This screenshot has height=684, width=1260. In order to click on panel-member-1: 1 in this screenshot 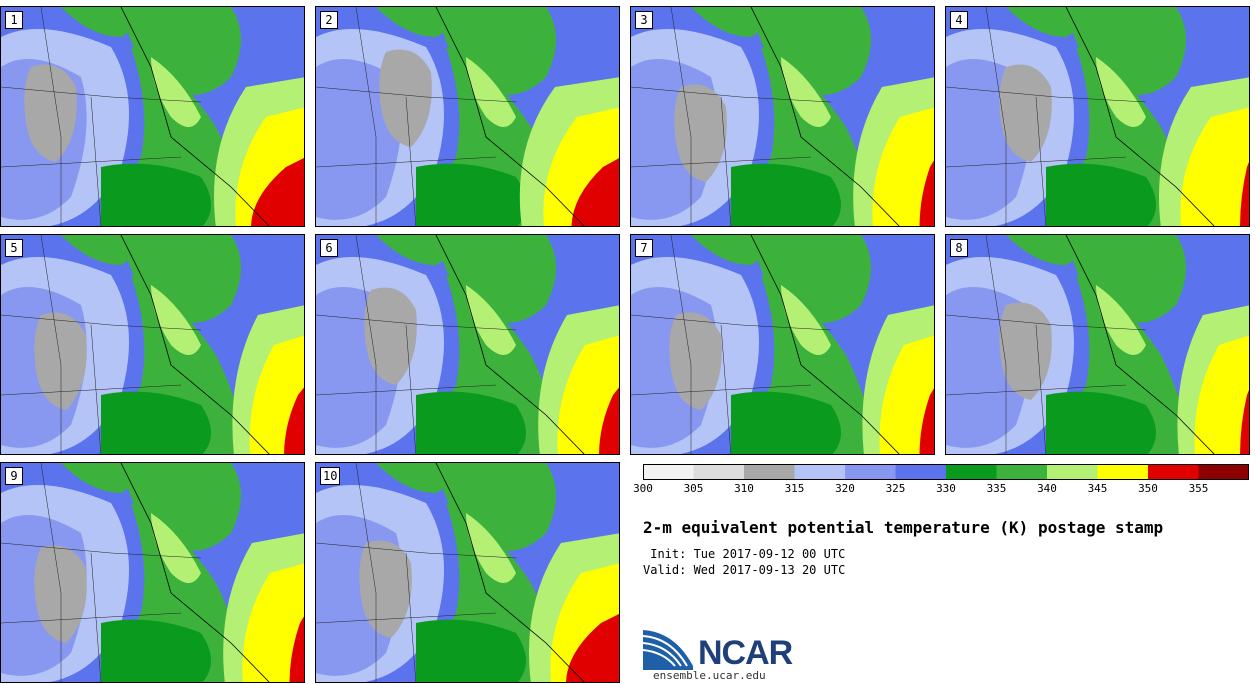, I will do `click(152, 116)`.